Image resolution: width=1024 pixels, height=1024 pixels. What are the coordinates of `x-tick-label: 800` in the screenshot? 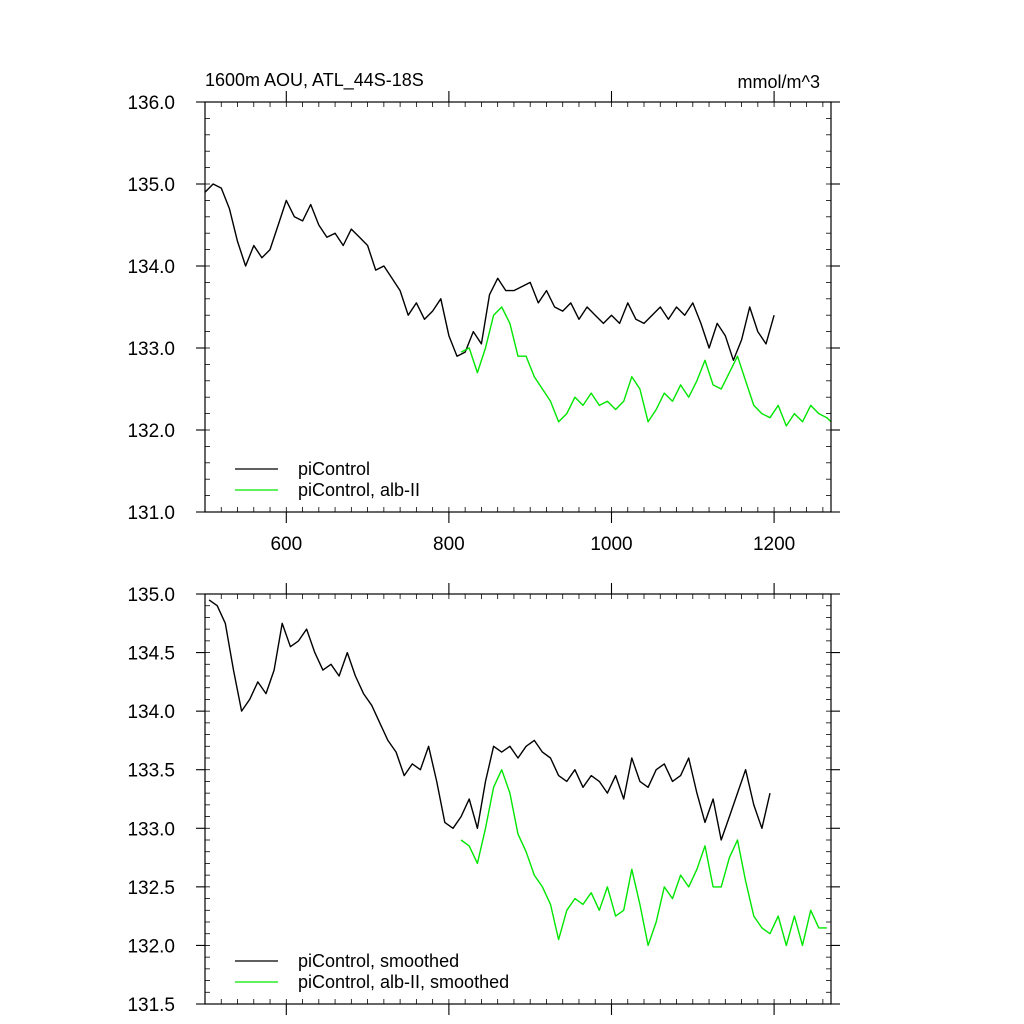 It's located at (449, 544).